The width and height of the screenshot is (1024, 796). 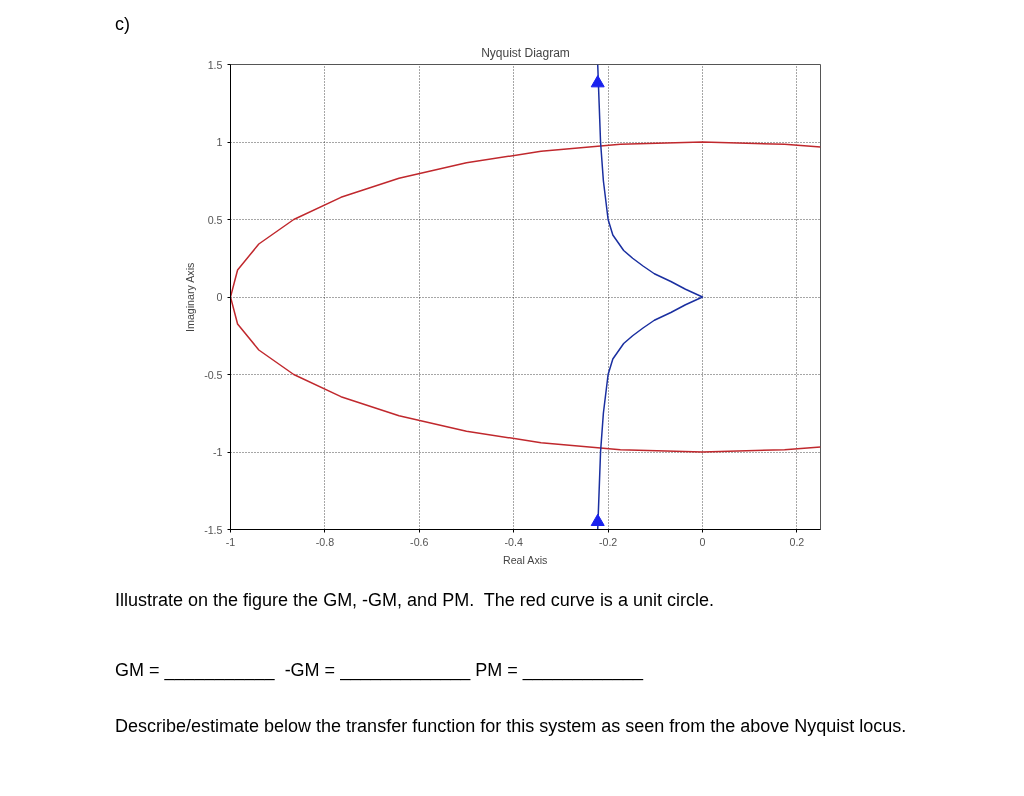 What do you see at coordinates (525, 559) in the screenshot?
I see `x-axis-title: Real Axis` at bounding box center [525, 559].